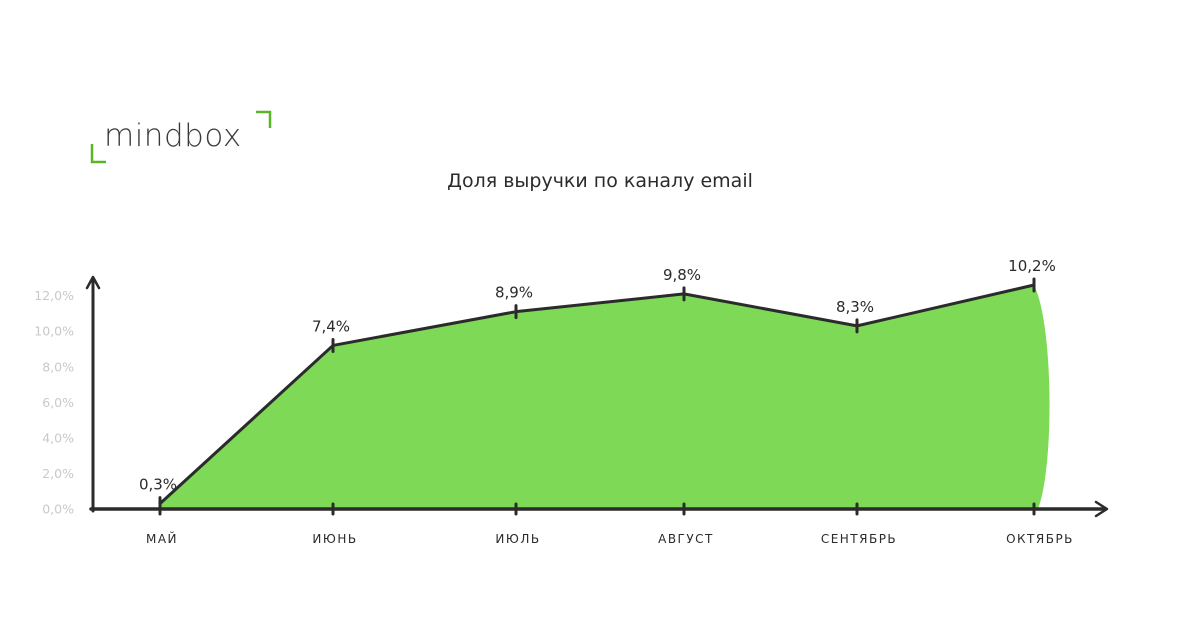  I want to click on category-label: ИЮНЬ, so click(334, 539).